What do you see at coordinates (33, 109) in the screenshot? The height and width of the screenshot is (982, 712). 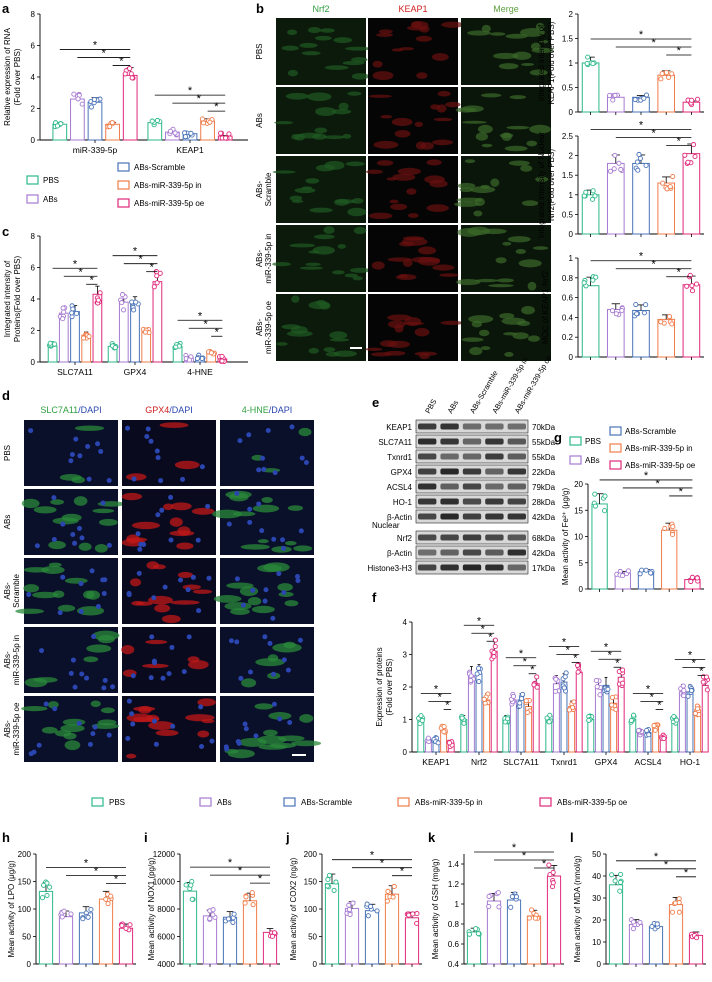 I see `ytick-label-a-1: 2` at bounding box center [33, 109].